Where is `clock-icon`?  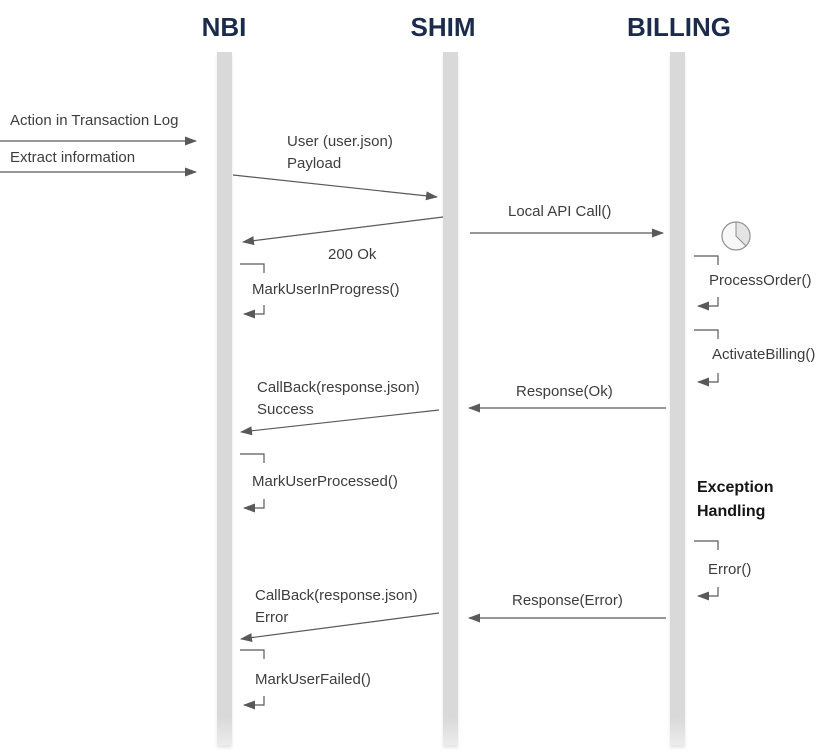
clock-icon is located at coordinates (736, 236).